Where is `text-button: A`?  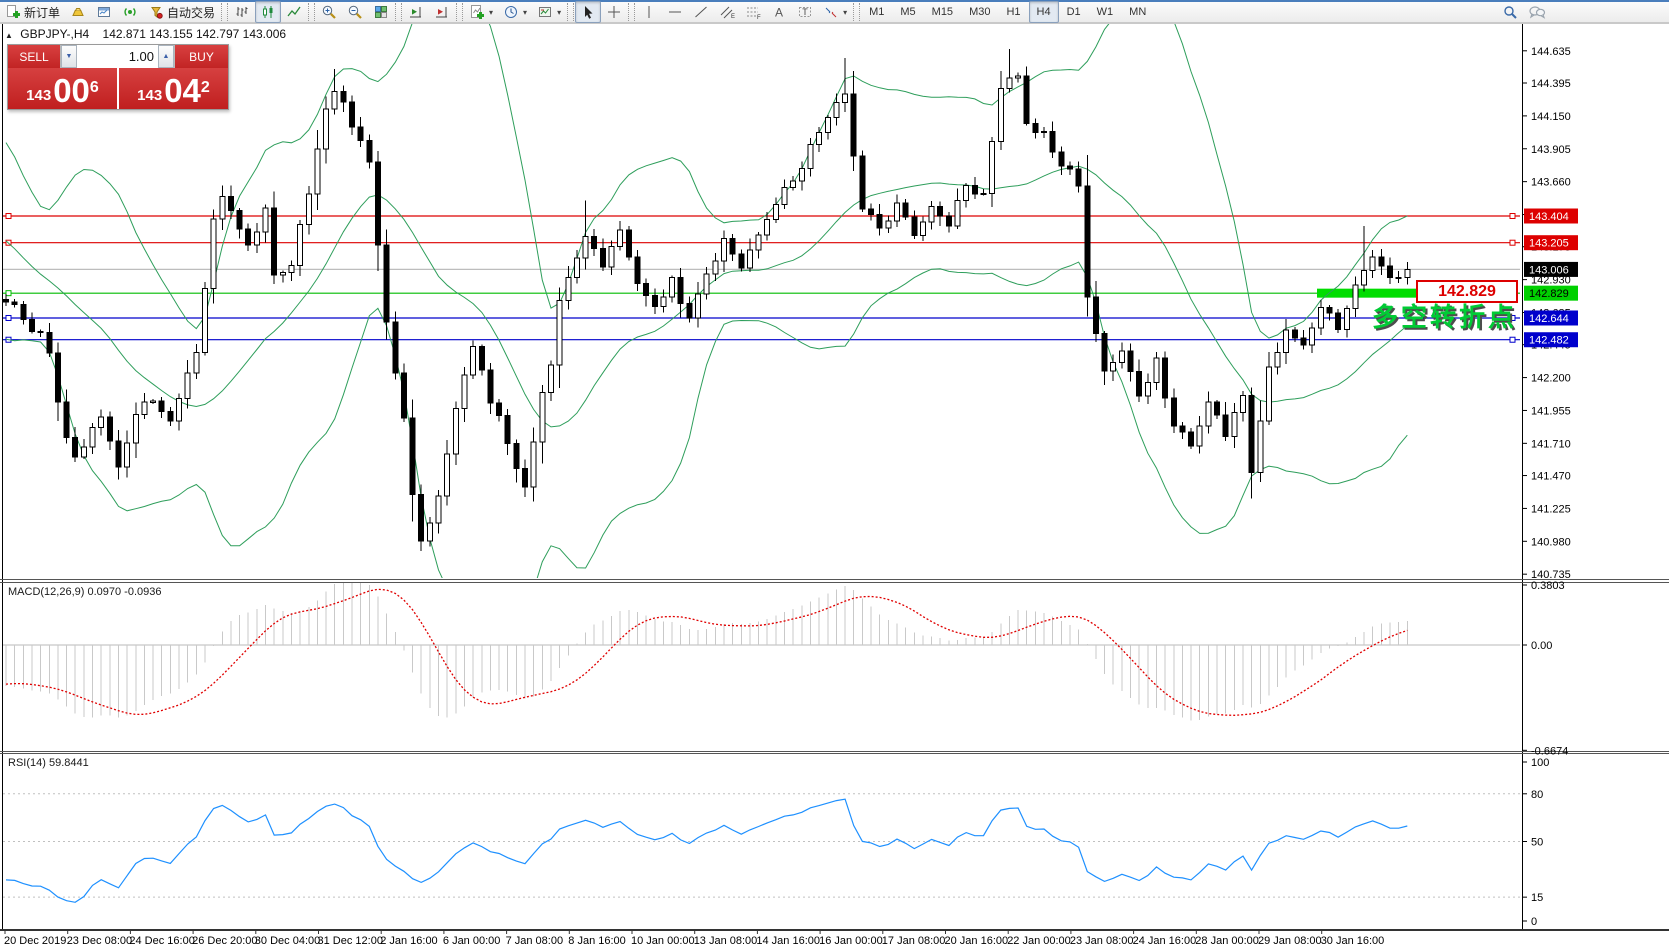 text-button: A is located at coordinates (779, 12).